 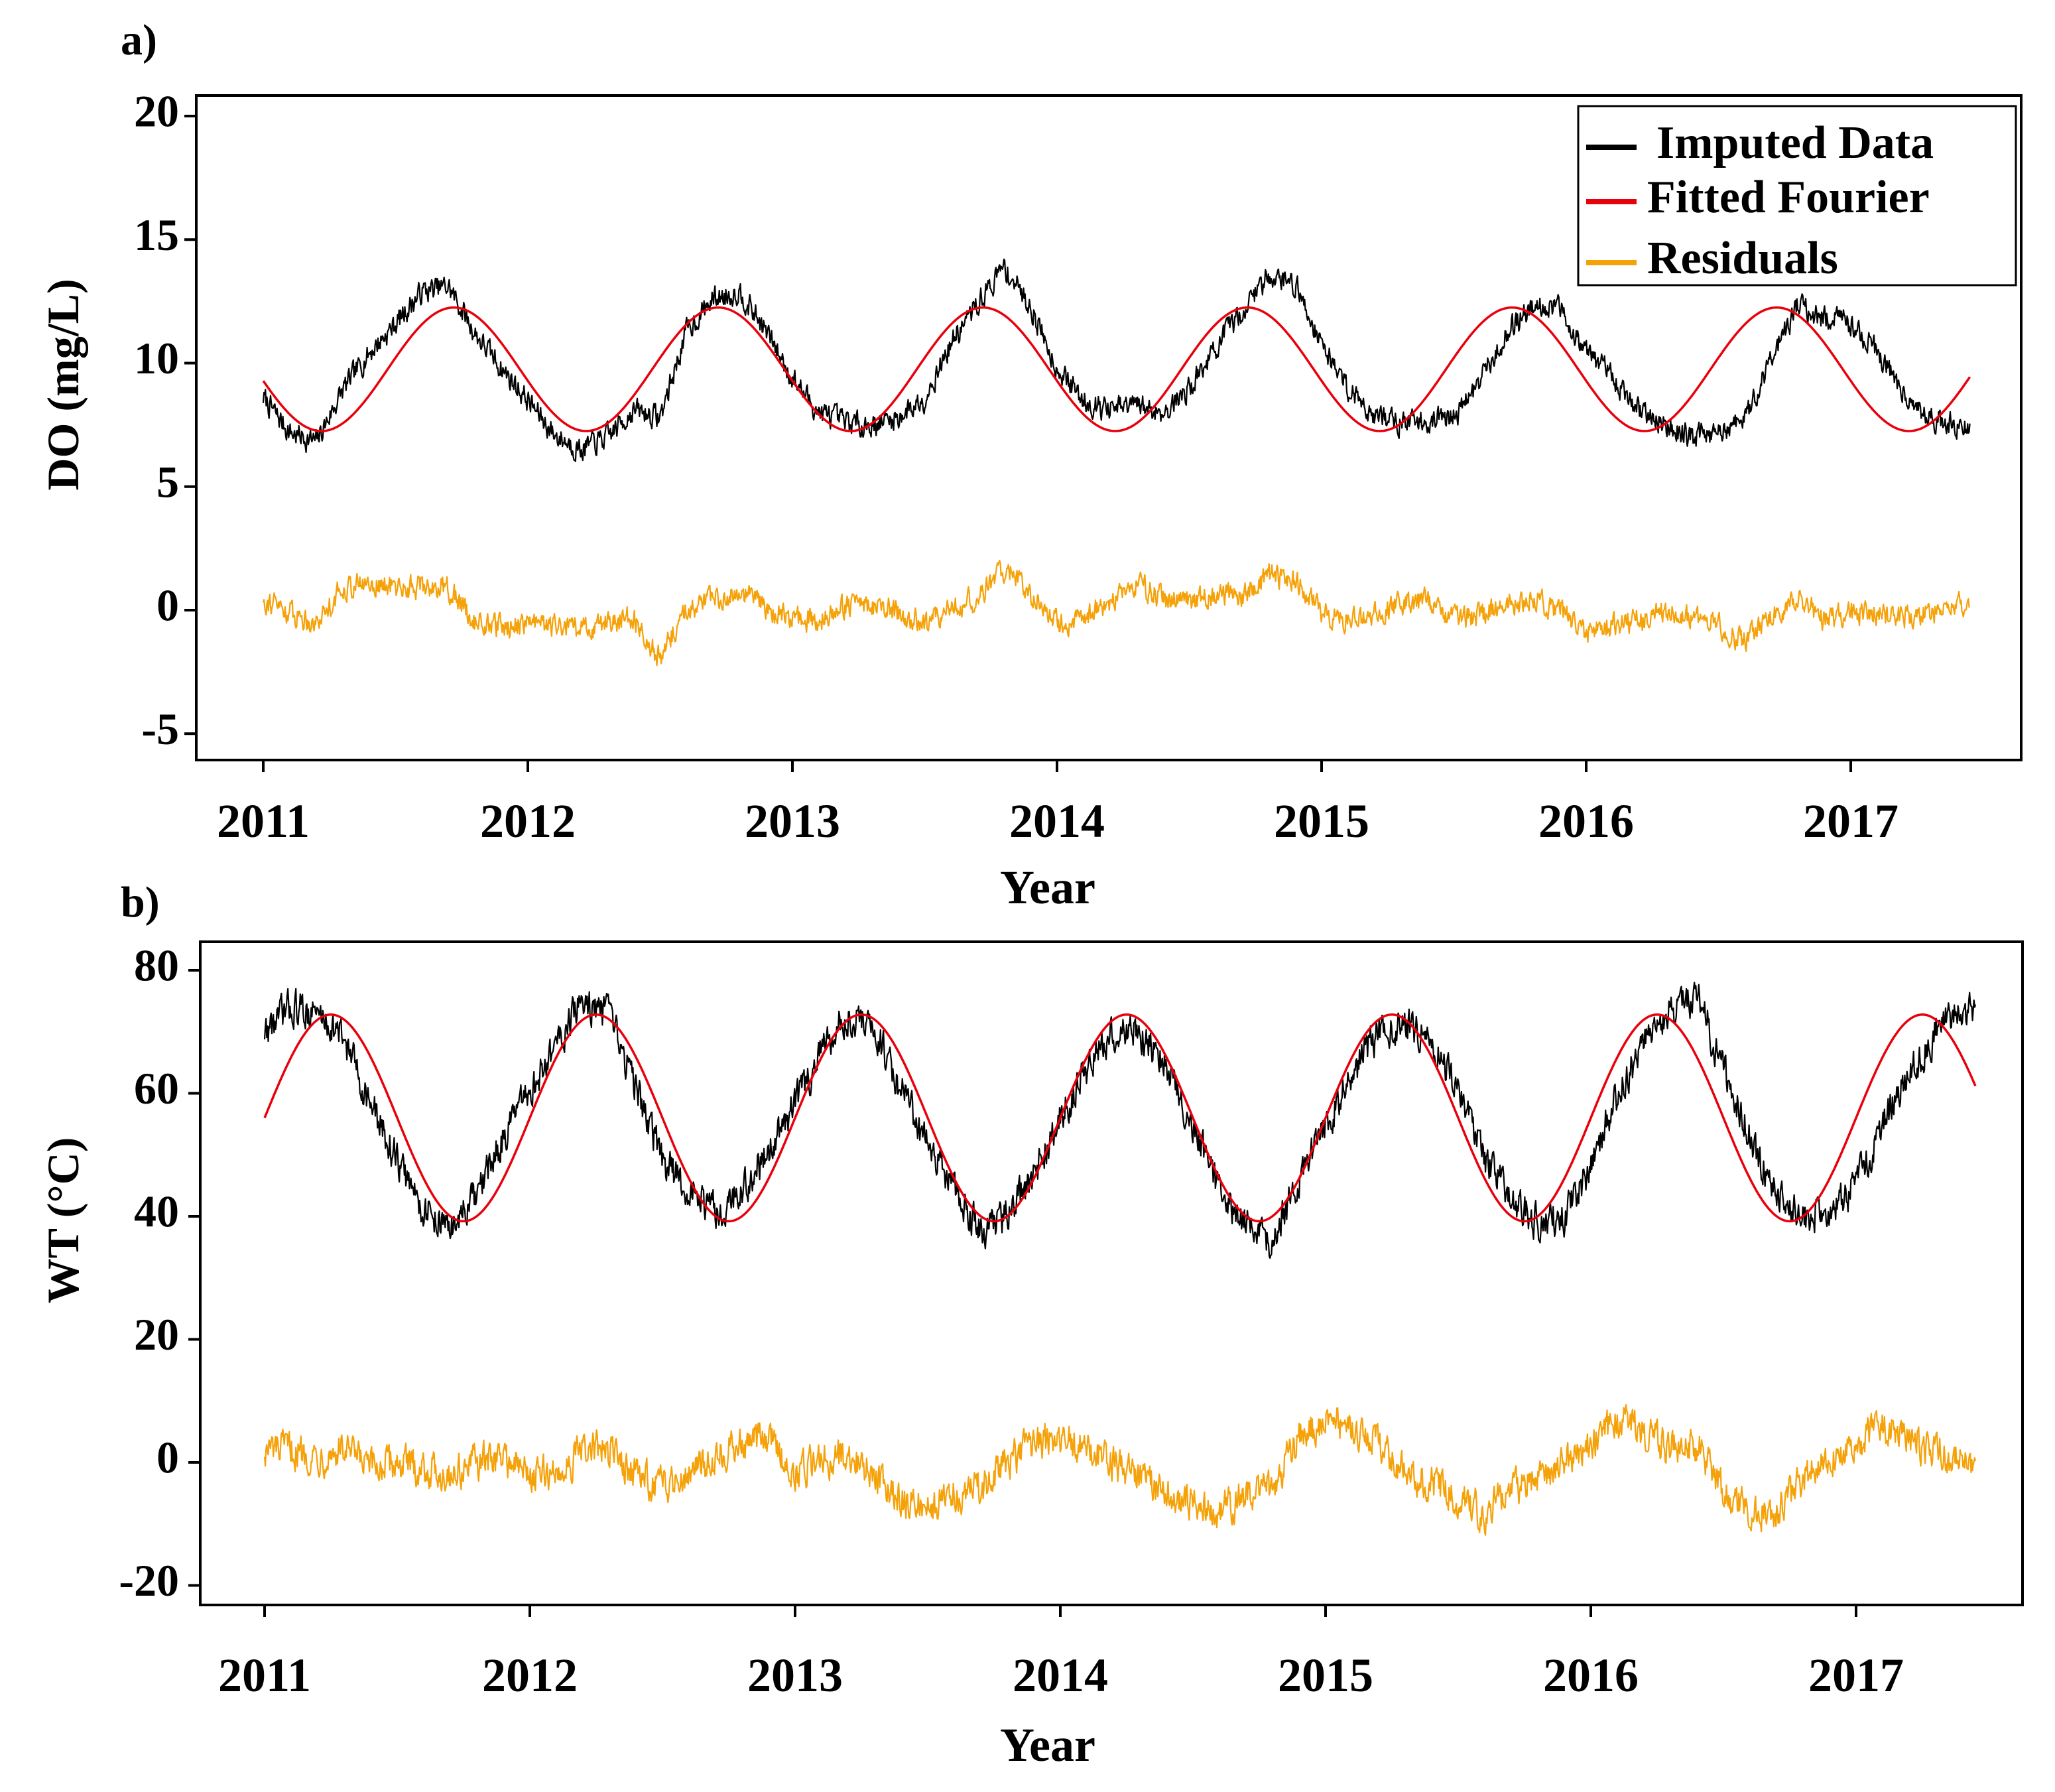 What do you see at coordinates (1795, 142) in the screenshot?
I see `legend-label-imputed: Imputed Data` at bounding box center [1795, 142].